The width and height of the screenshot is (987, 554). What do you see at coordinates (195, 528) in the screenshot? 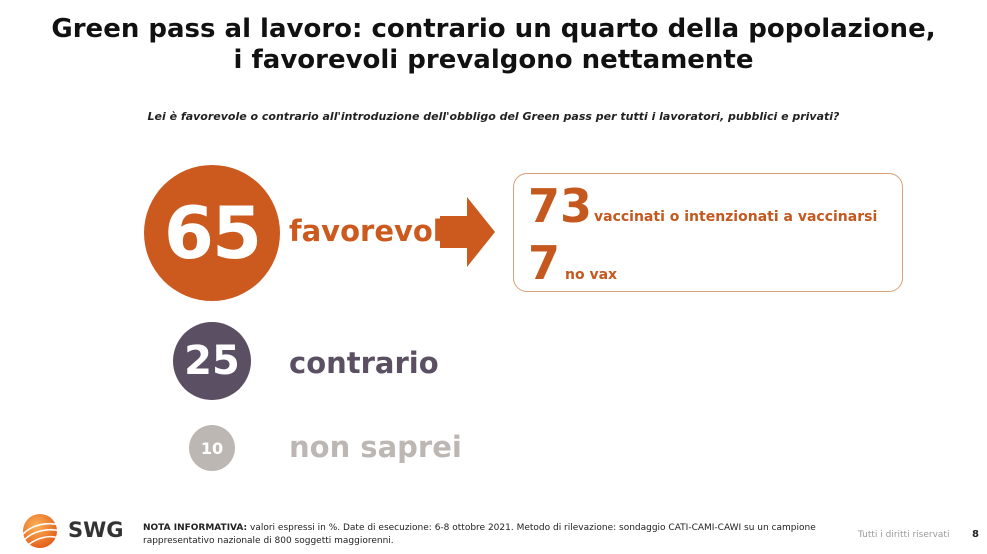
I see `note-heading: NOTA INFORMATIVA:` at bounding box center [195, 528].